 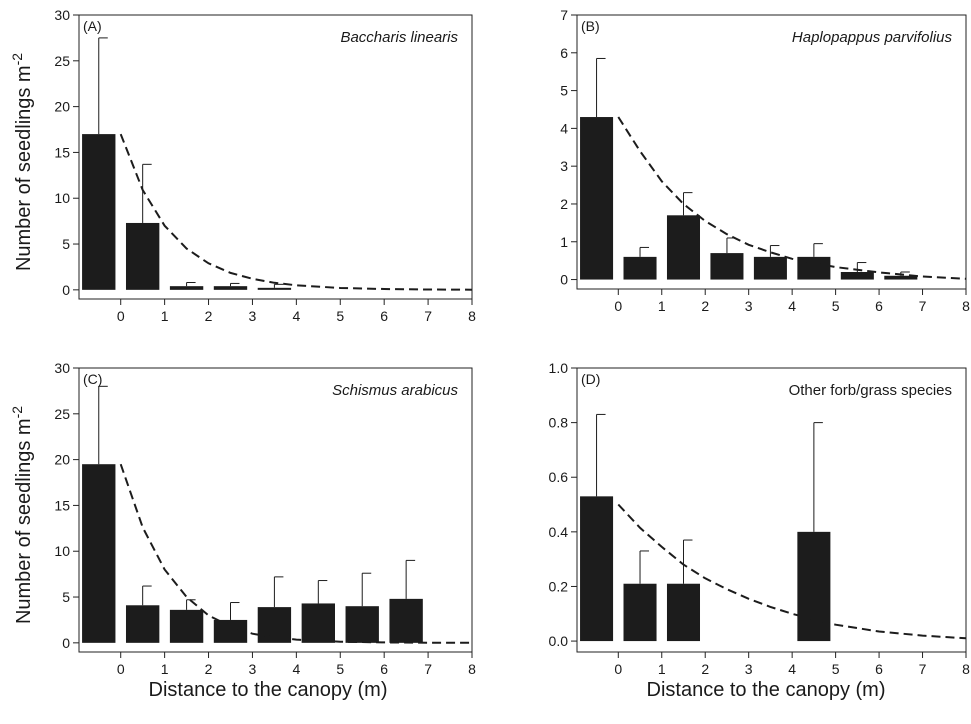 I want to click on y-tick-label: 0.8, so click(x=559, y=423).